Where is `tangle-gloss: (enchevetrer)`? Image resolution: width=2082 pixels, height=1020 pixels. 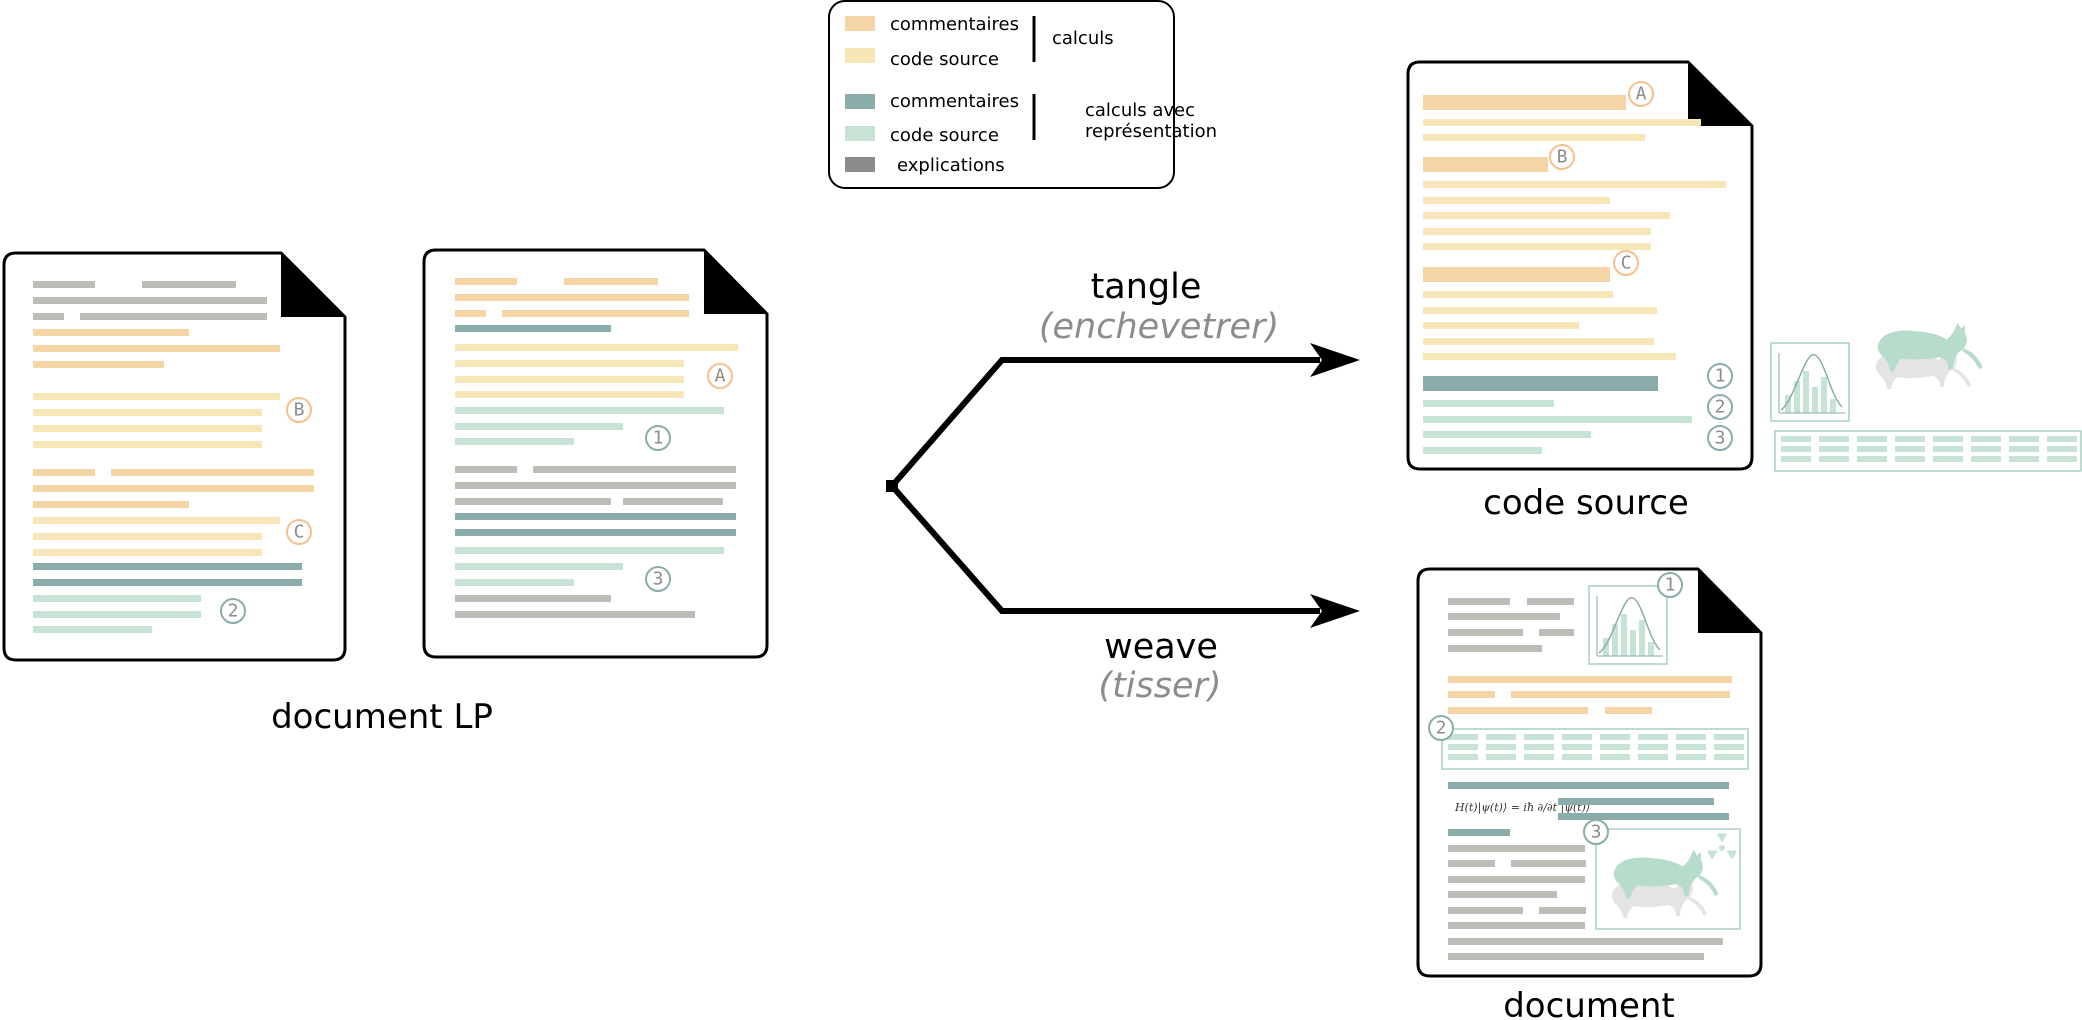
tangle-gloss: (enchevetrer) is located at coordinates (1159, 327).